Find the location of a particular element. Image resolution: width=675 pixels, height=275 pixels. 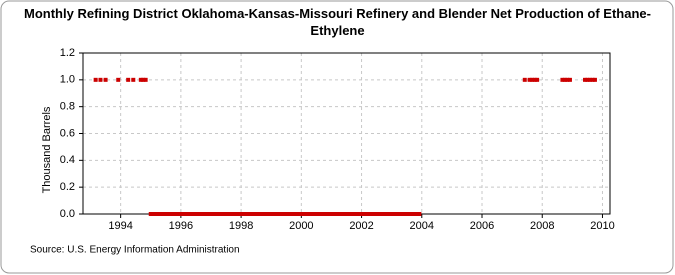

y-tick-label: 0.2 is located at coordinates (67, 187).